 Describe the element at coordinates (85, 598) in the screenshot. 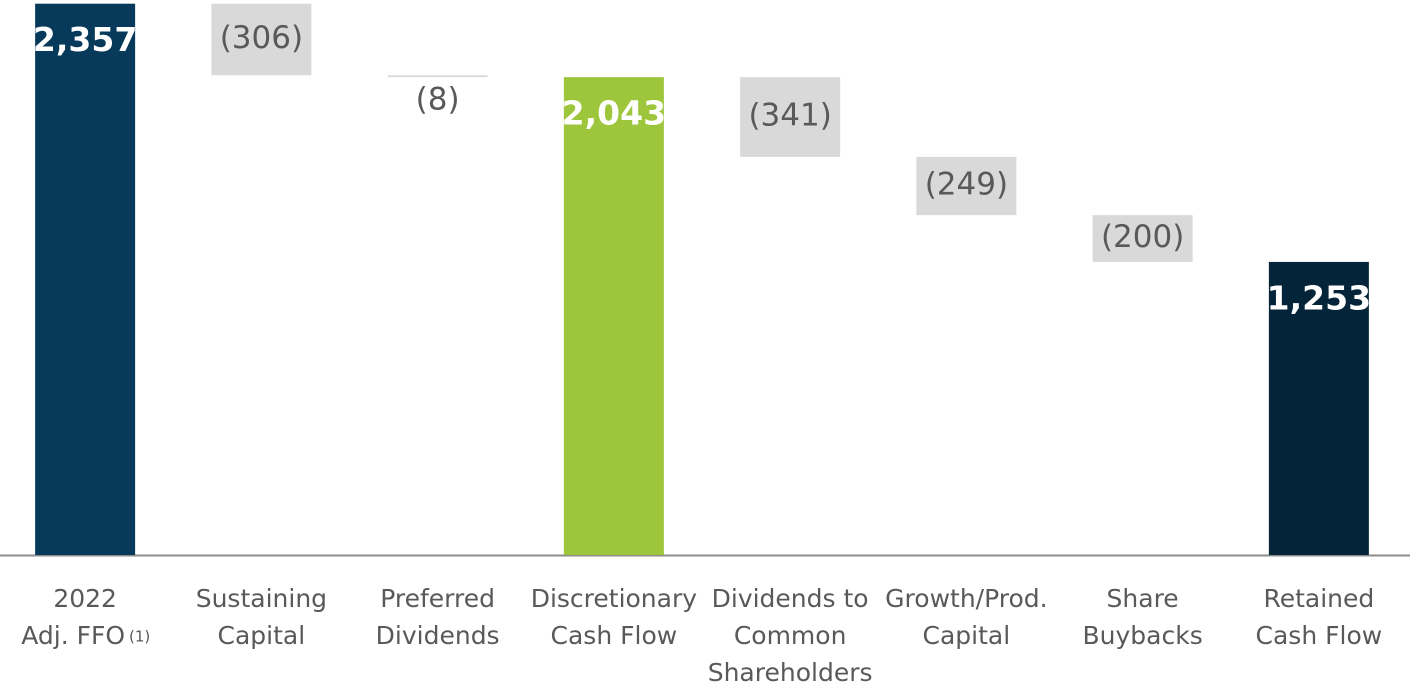

I see `x-tick-label: 2022` at that location.